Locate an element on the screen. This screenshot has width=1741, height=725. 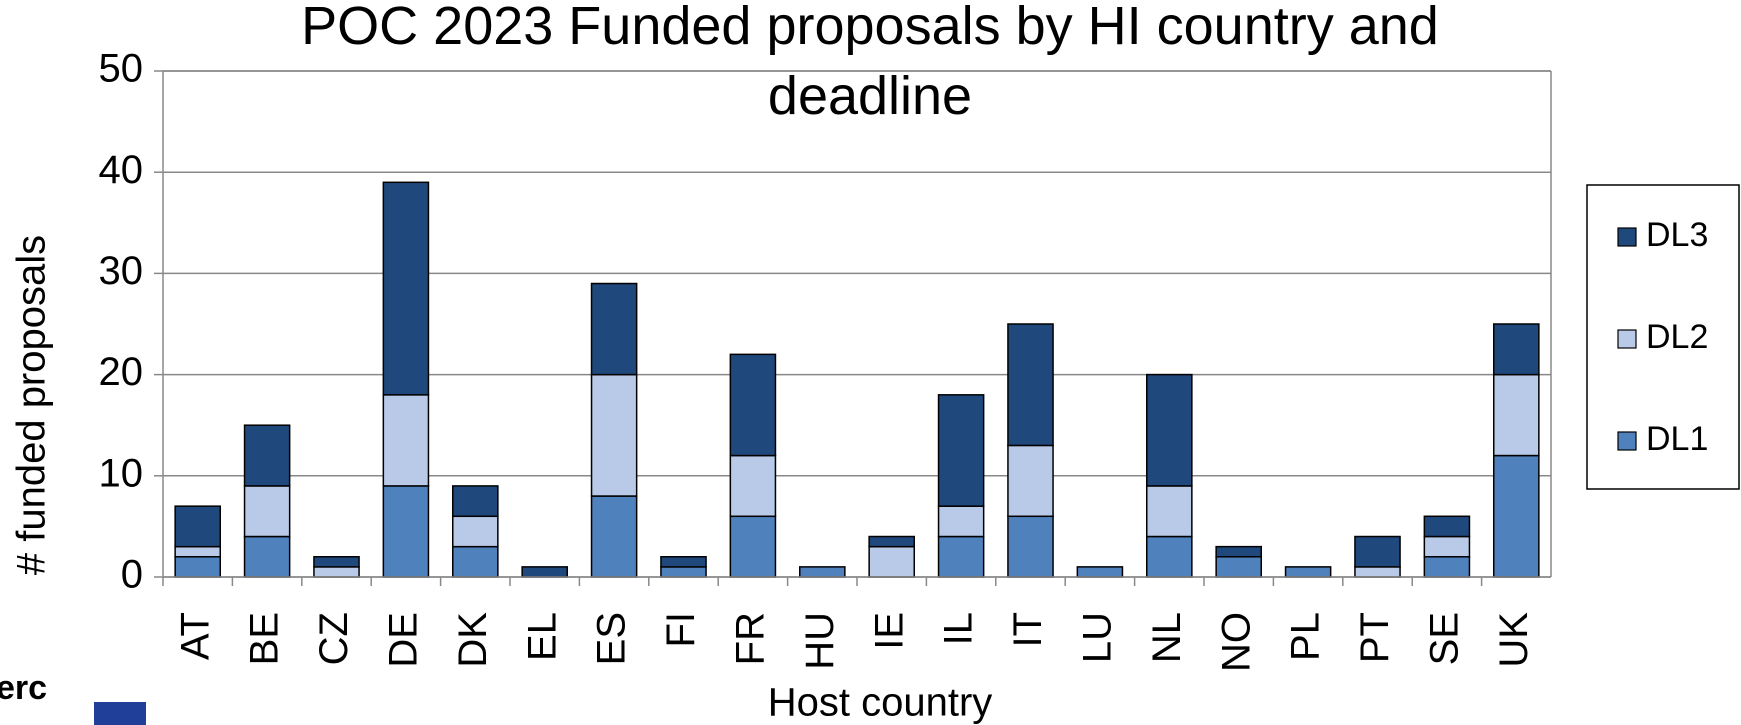
x-tick-label: DE is located at coordinates (403, 640).